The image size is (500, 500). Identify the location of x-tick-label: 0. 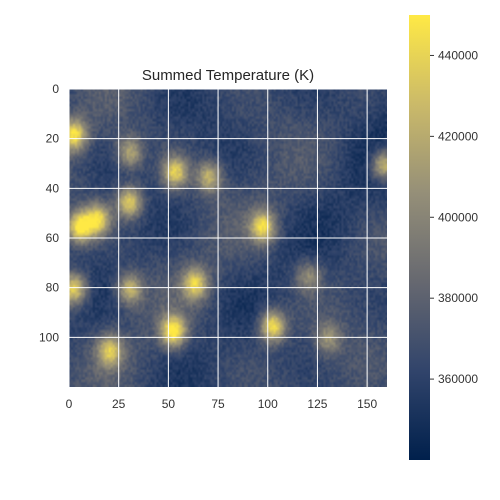
(69, 404).